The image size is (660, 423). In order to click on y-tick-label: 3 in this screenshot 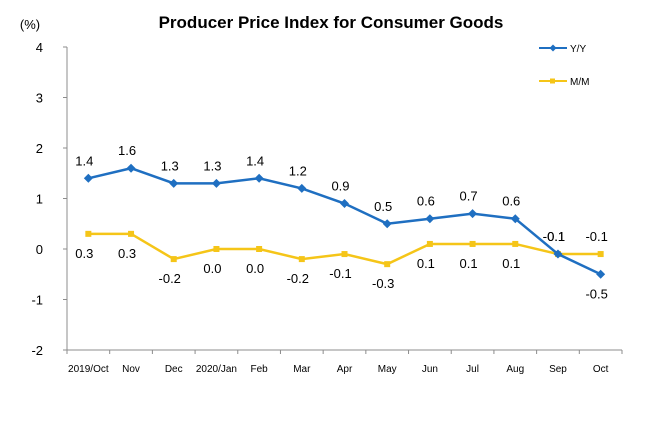, I will do `click(39, 98)`.